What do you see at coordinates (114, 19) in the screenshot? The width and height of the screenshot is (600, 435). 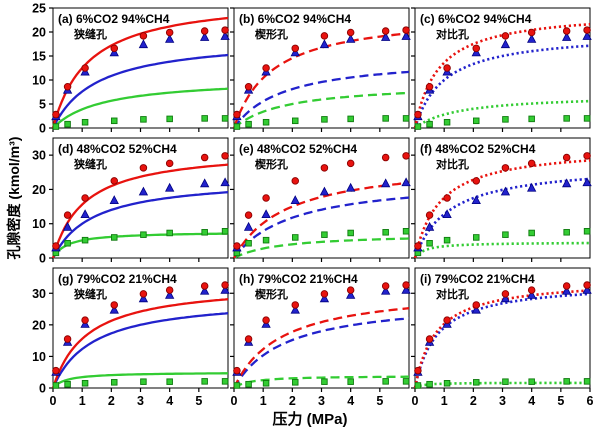 I see `panel-title: (a) 6%CO2 94%CH4` at bounding box center [114, 19].